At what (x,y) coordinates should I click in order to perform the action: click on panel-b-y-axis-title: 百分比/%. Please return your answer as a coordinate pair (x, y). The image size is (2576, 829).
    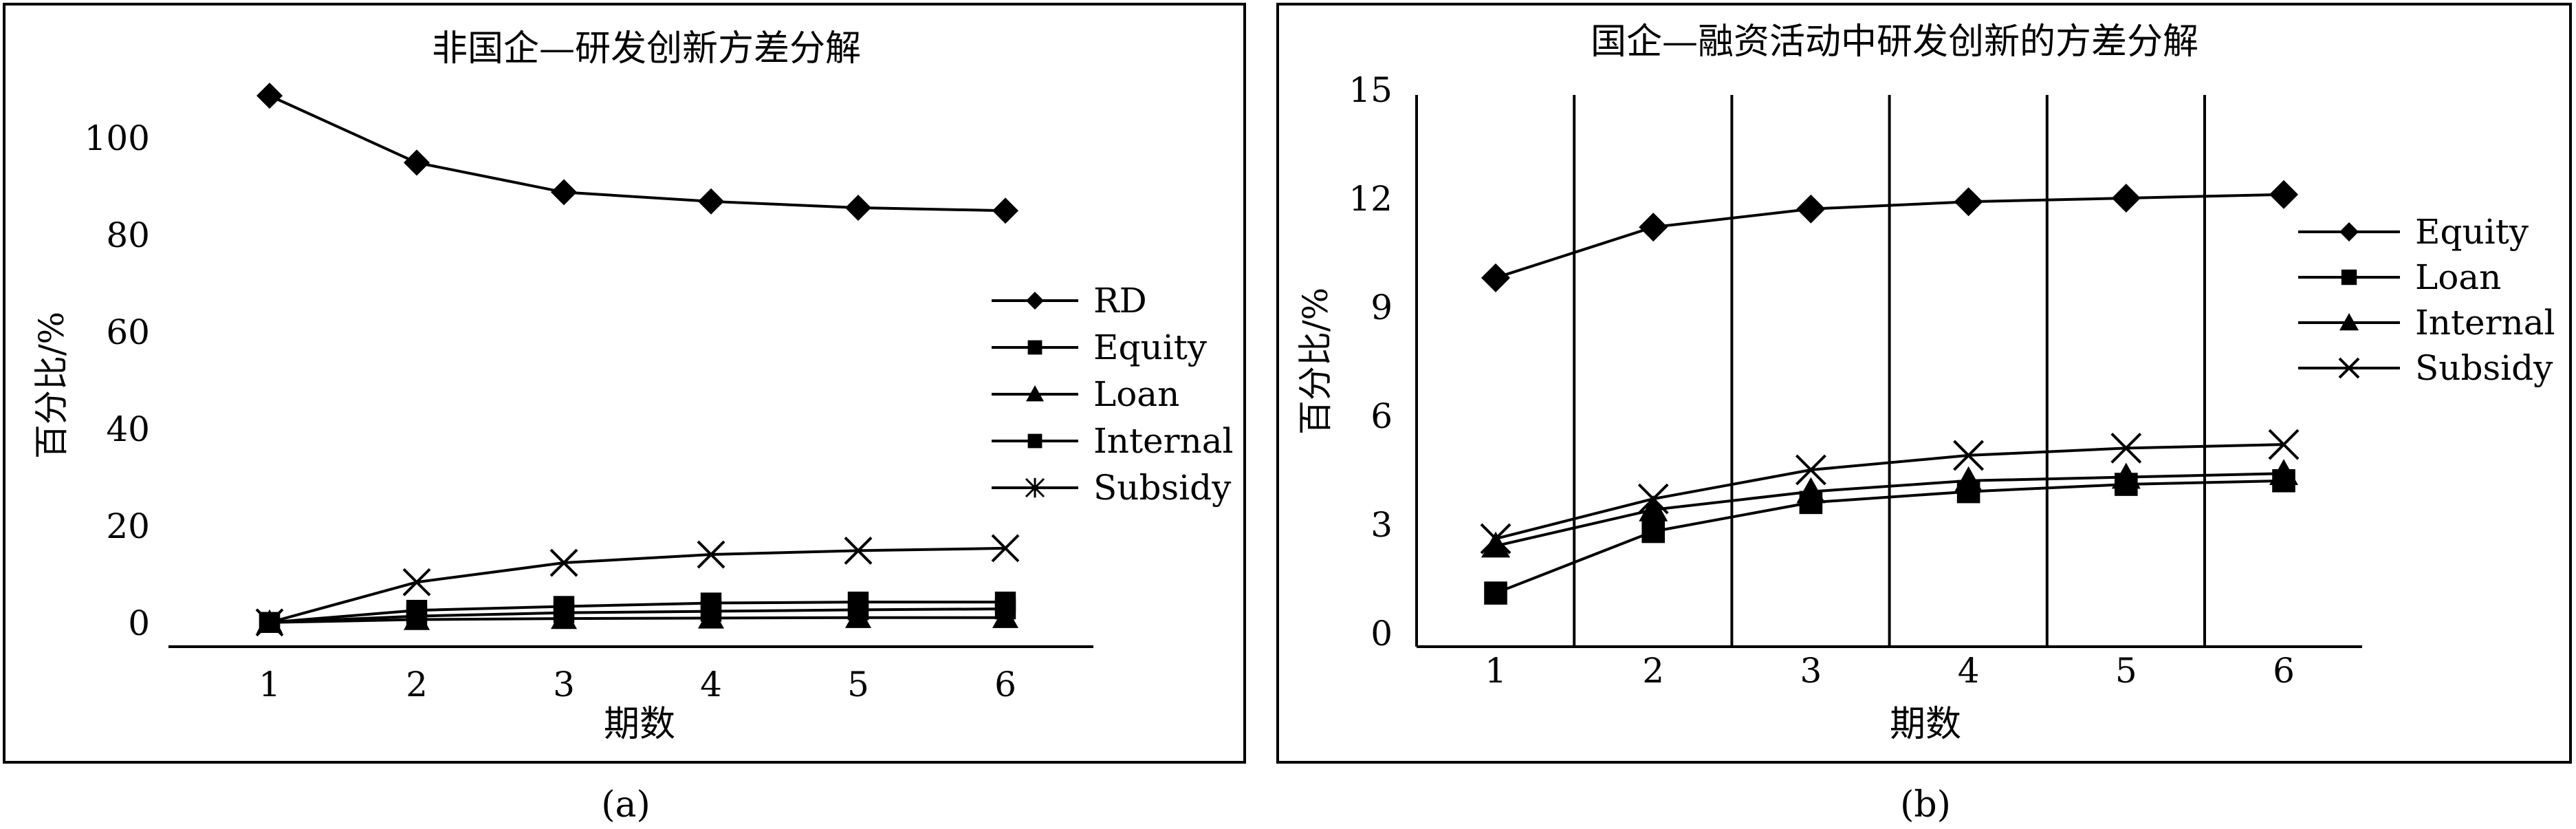
    Looking at the image, I should click on (1315, 361).